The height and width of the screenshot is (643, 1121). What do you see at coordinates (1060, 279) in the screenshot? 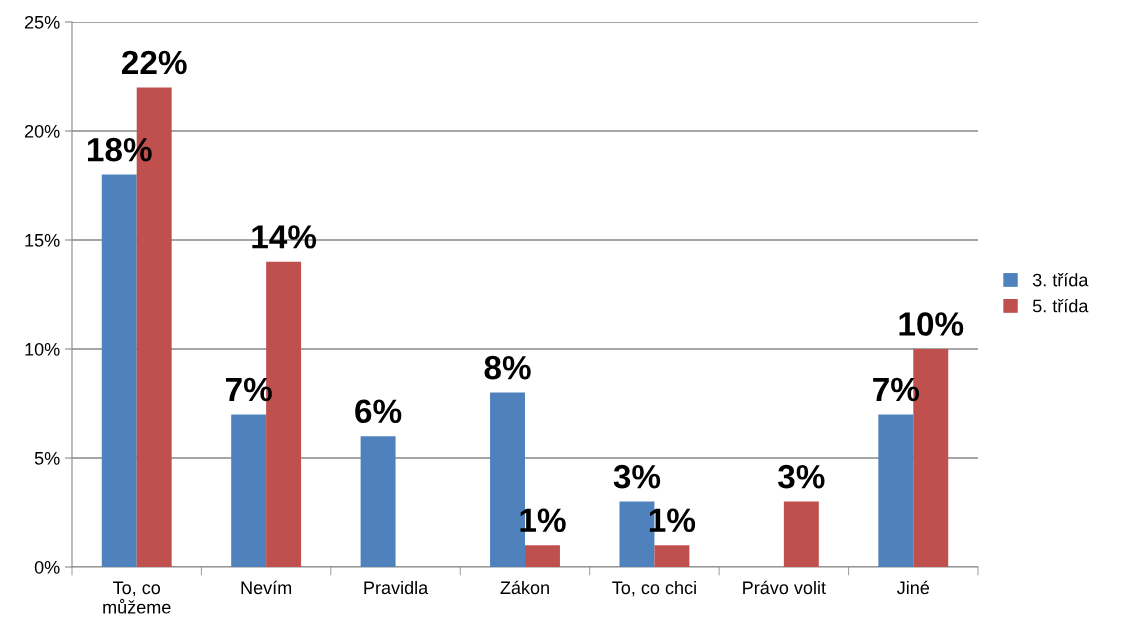
I see `legend-label: 3. třída` at bounding box center [1060, 279].